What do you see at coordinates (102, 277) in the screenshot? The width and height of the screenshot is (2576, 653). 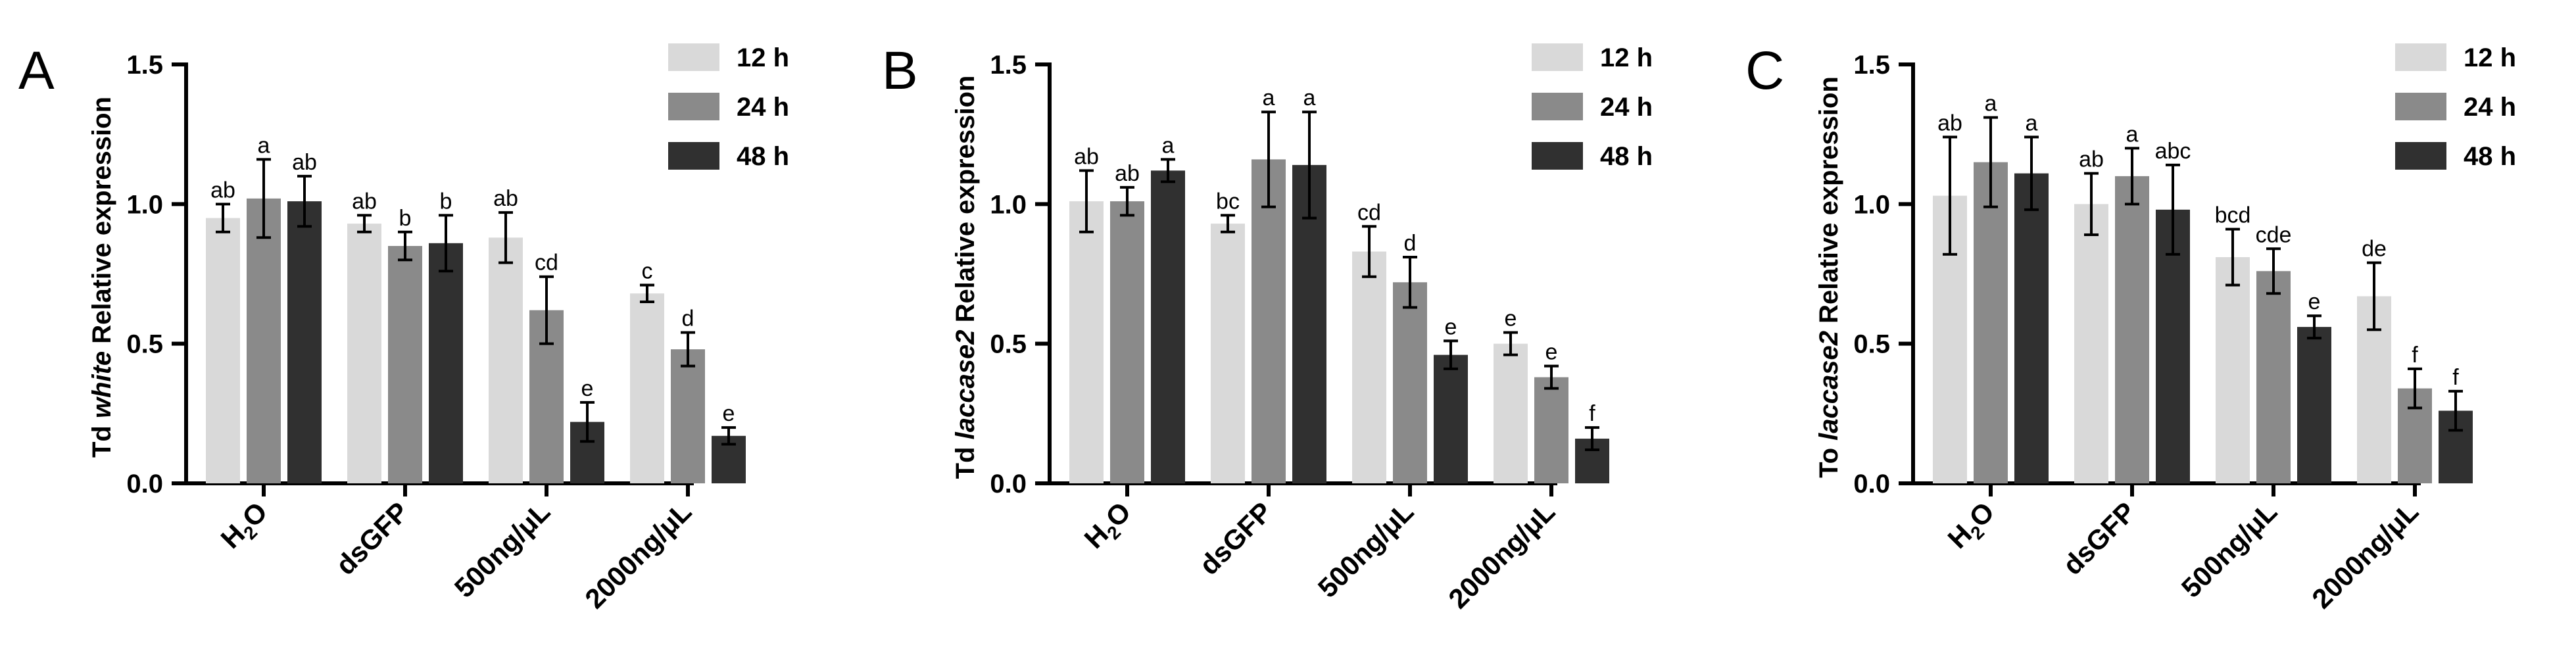 I see `y-axis-label: Td white Relative expression` at bounding box center [102, 277].